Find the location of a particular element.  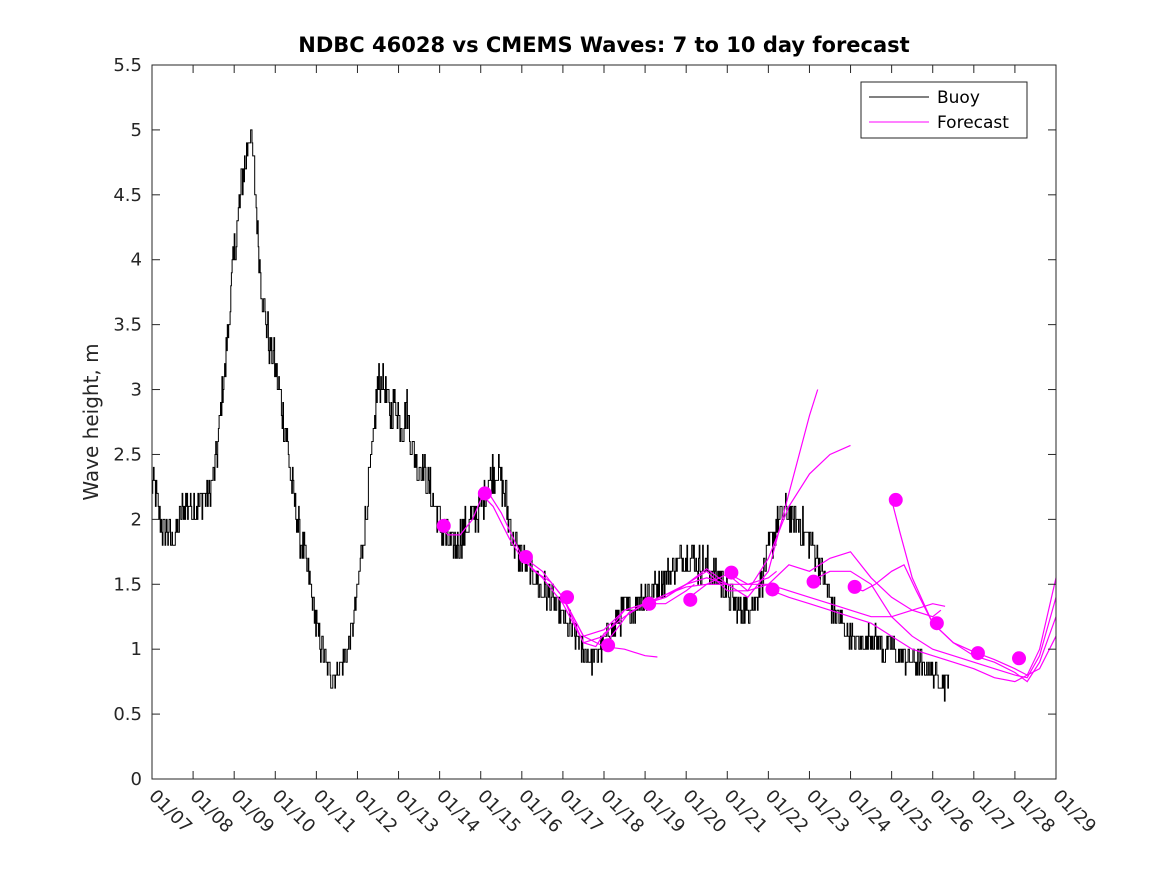

y-axis-label: Wave height, m is located at coordinates (91, 421).